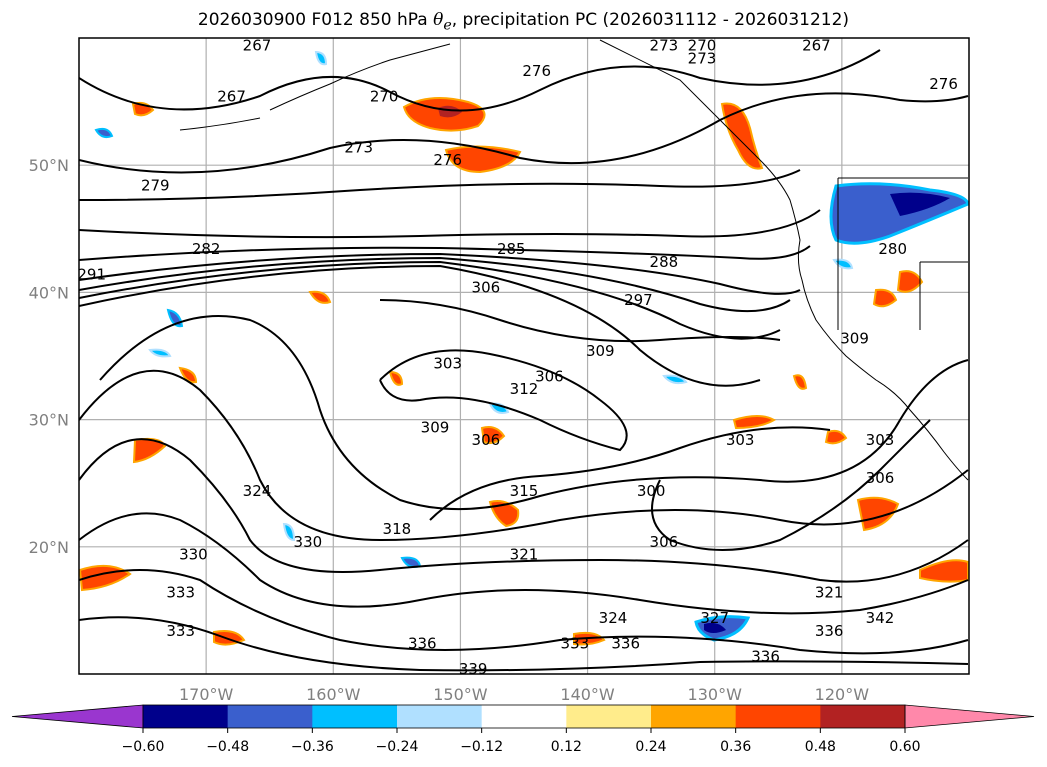 Image resolution: width=1047 pixels, height=767 pixels. I want to click on colorbar-tick-label: −0.60, so click(143, 747).